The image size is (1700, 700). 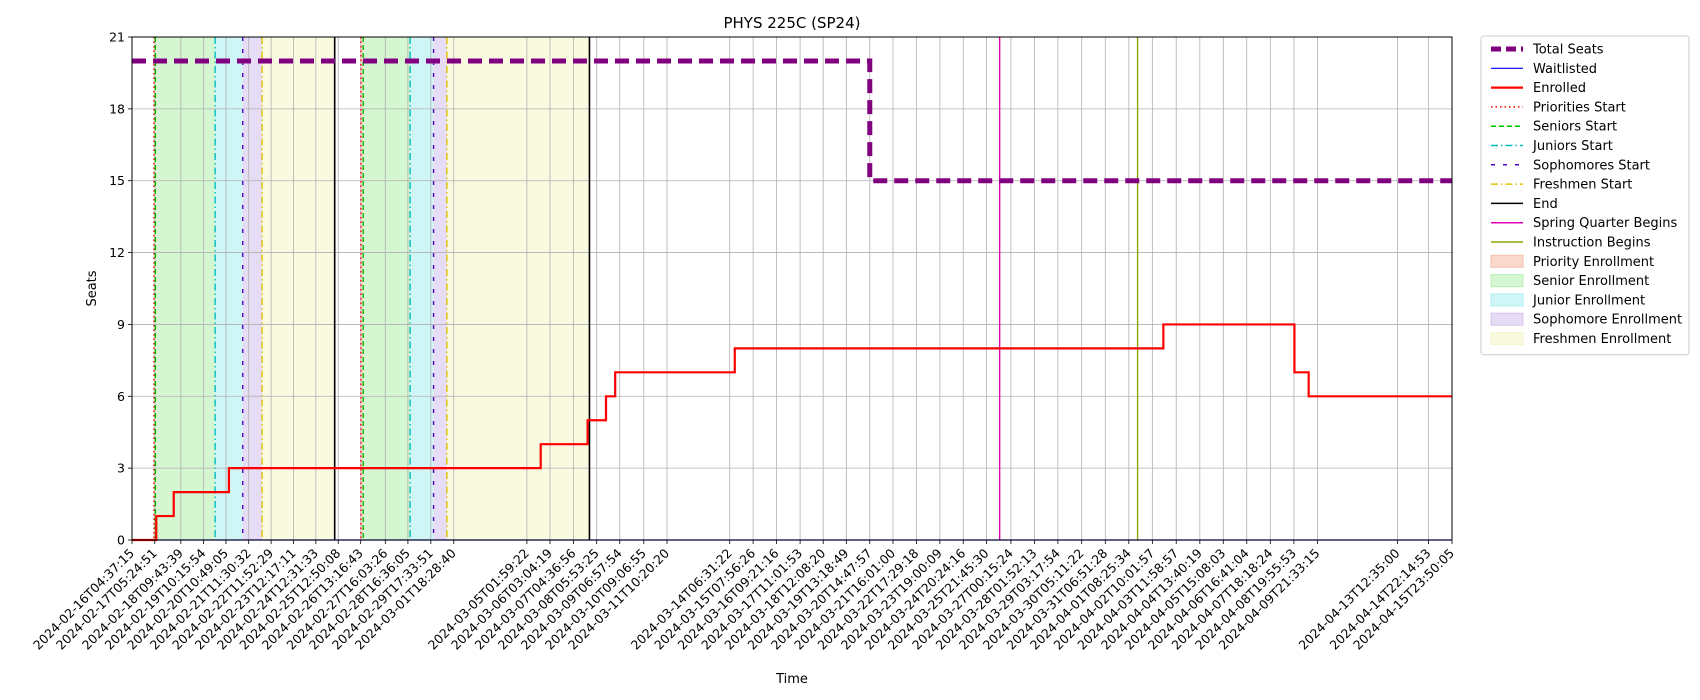 I want to click on y-tick-label: 21, so click(x=117, y=37).